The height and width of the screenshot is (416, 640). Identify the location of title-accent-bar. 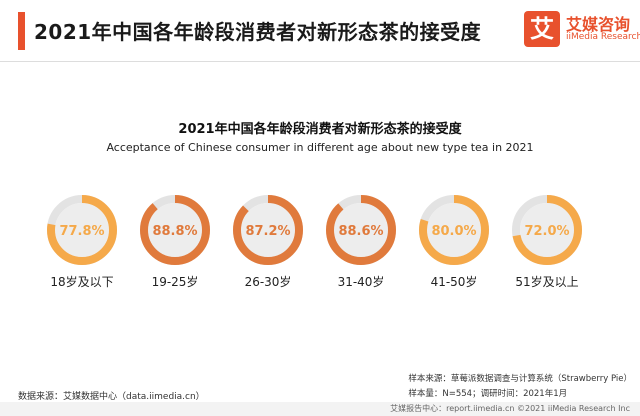
(21, 31).